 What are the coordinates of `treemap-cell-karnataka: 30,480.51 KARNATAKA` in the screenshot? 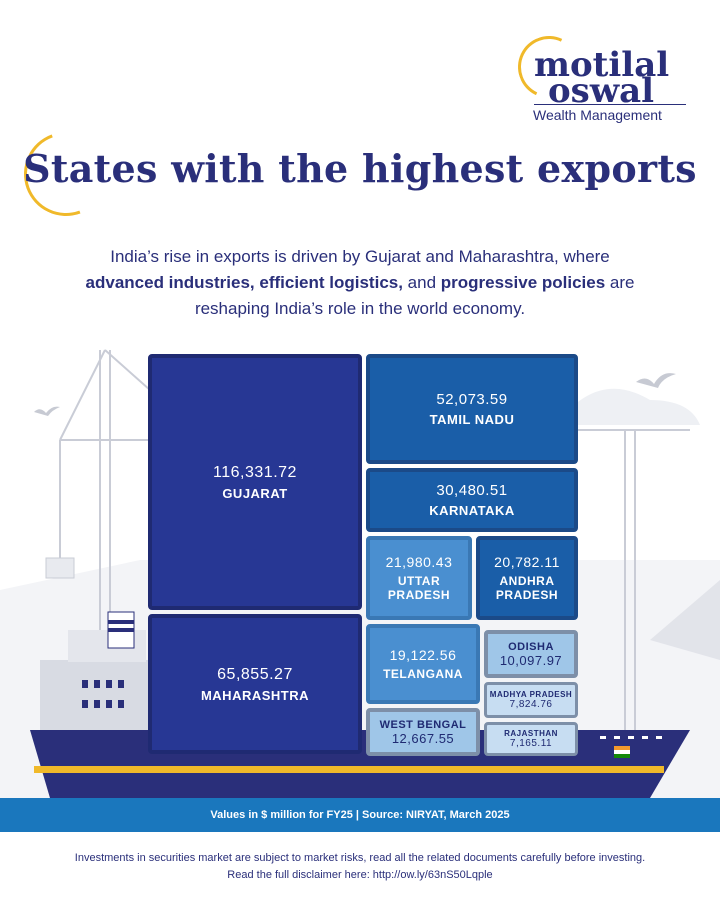 It's located at (472, 500).